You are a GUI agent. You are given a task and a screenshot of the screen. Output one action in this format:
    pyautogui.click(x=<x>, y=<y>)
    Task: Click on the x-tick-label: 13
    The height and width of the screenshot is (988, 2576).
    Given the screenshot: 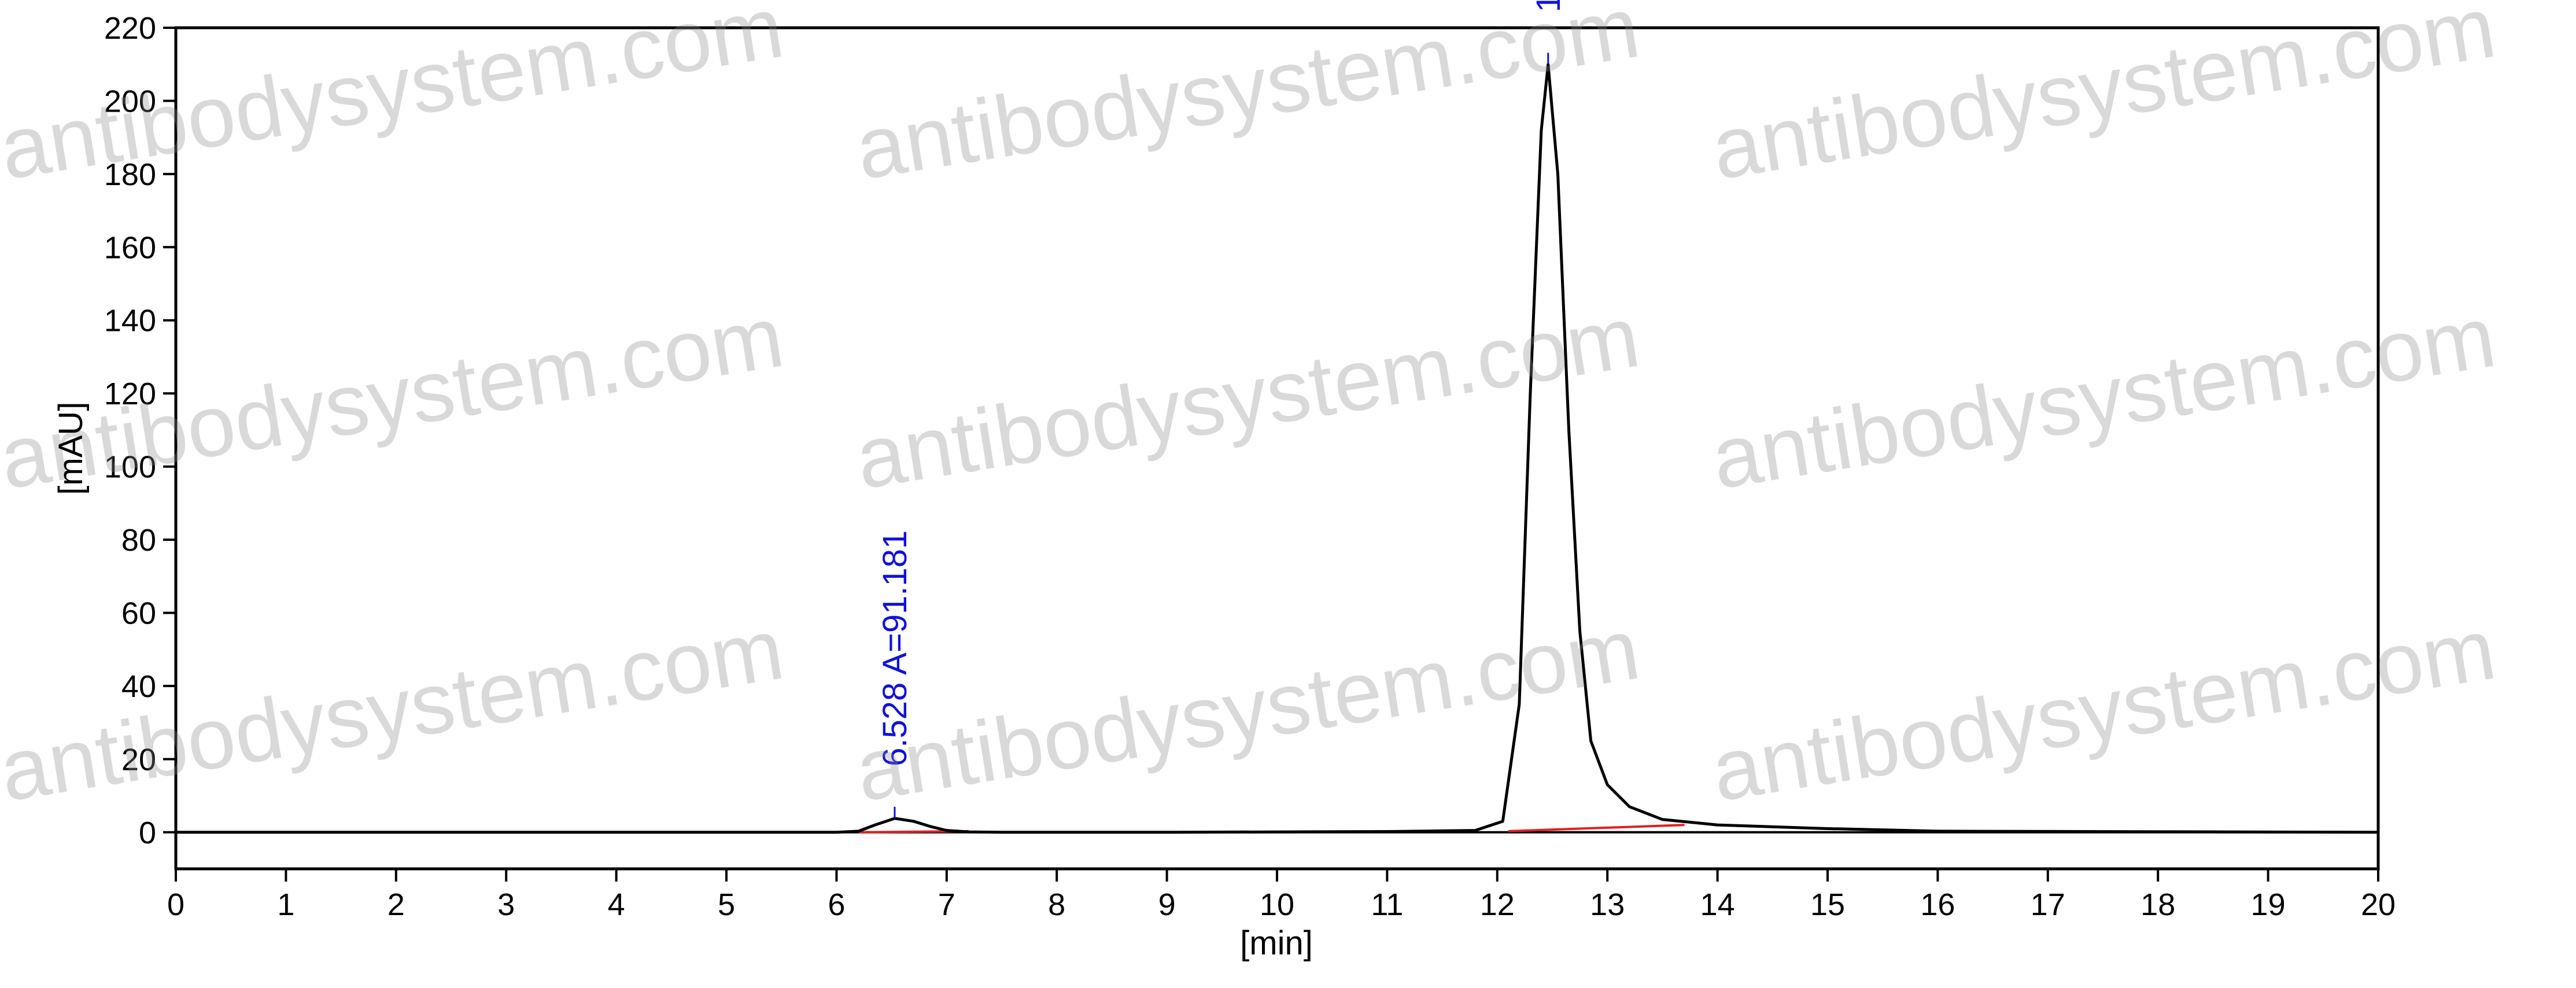 What is the action you would take?
    pyautogui.click(x=1607, y=904)
    